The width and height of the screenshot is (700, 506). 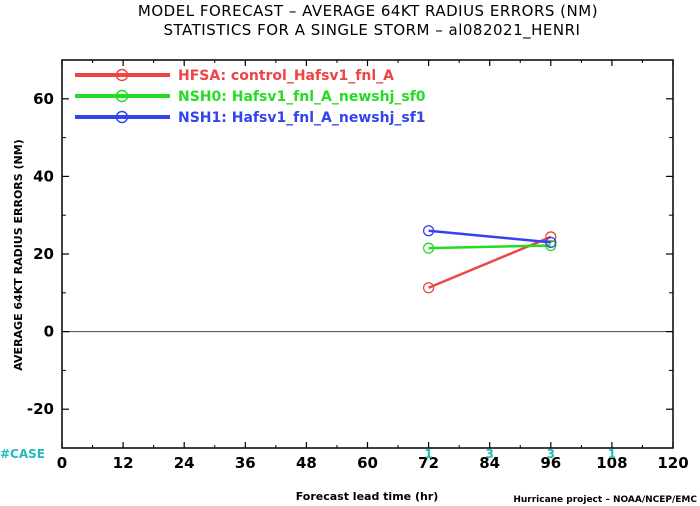 I want to click on x-tick-label: 0, so click(x=62, y=463).